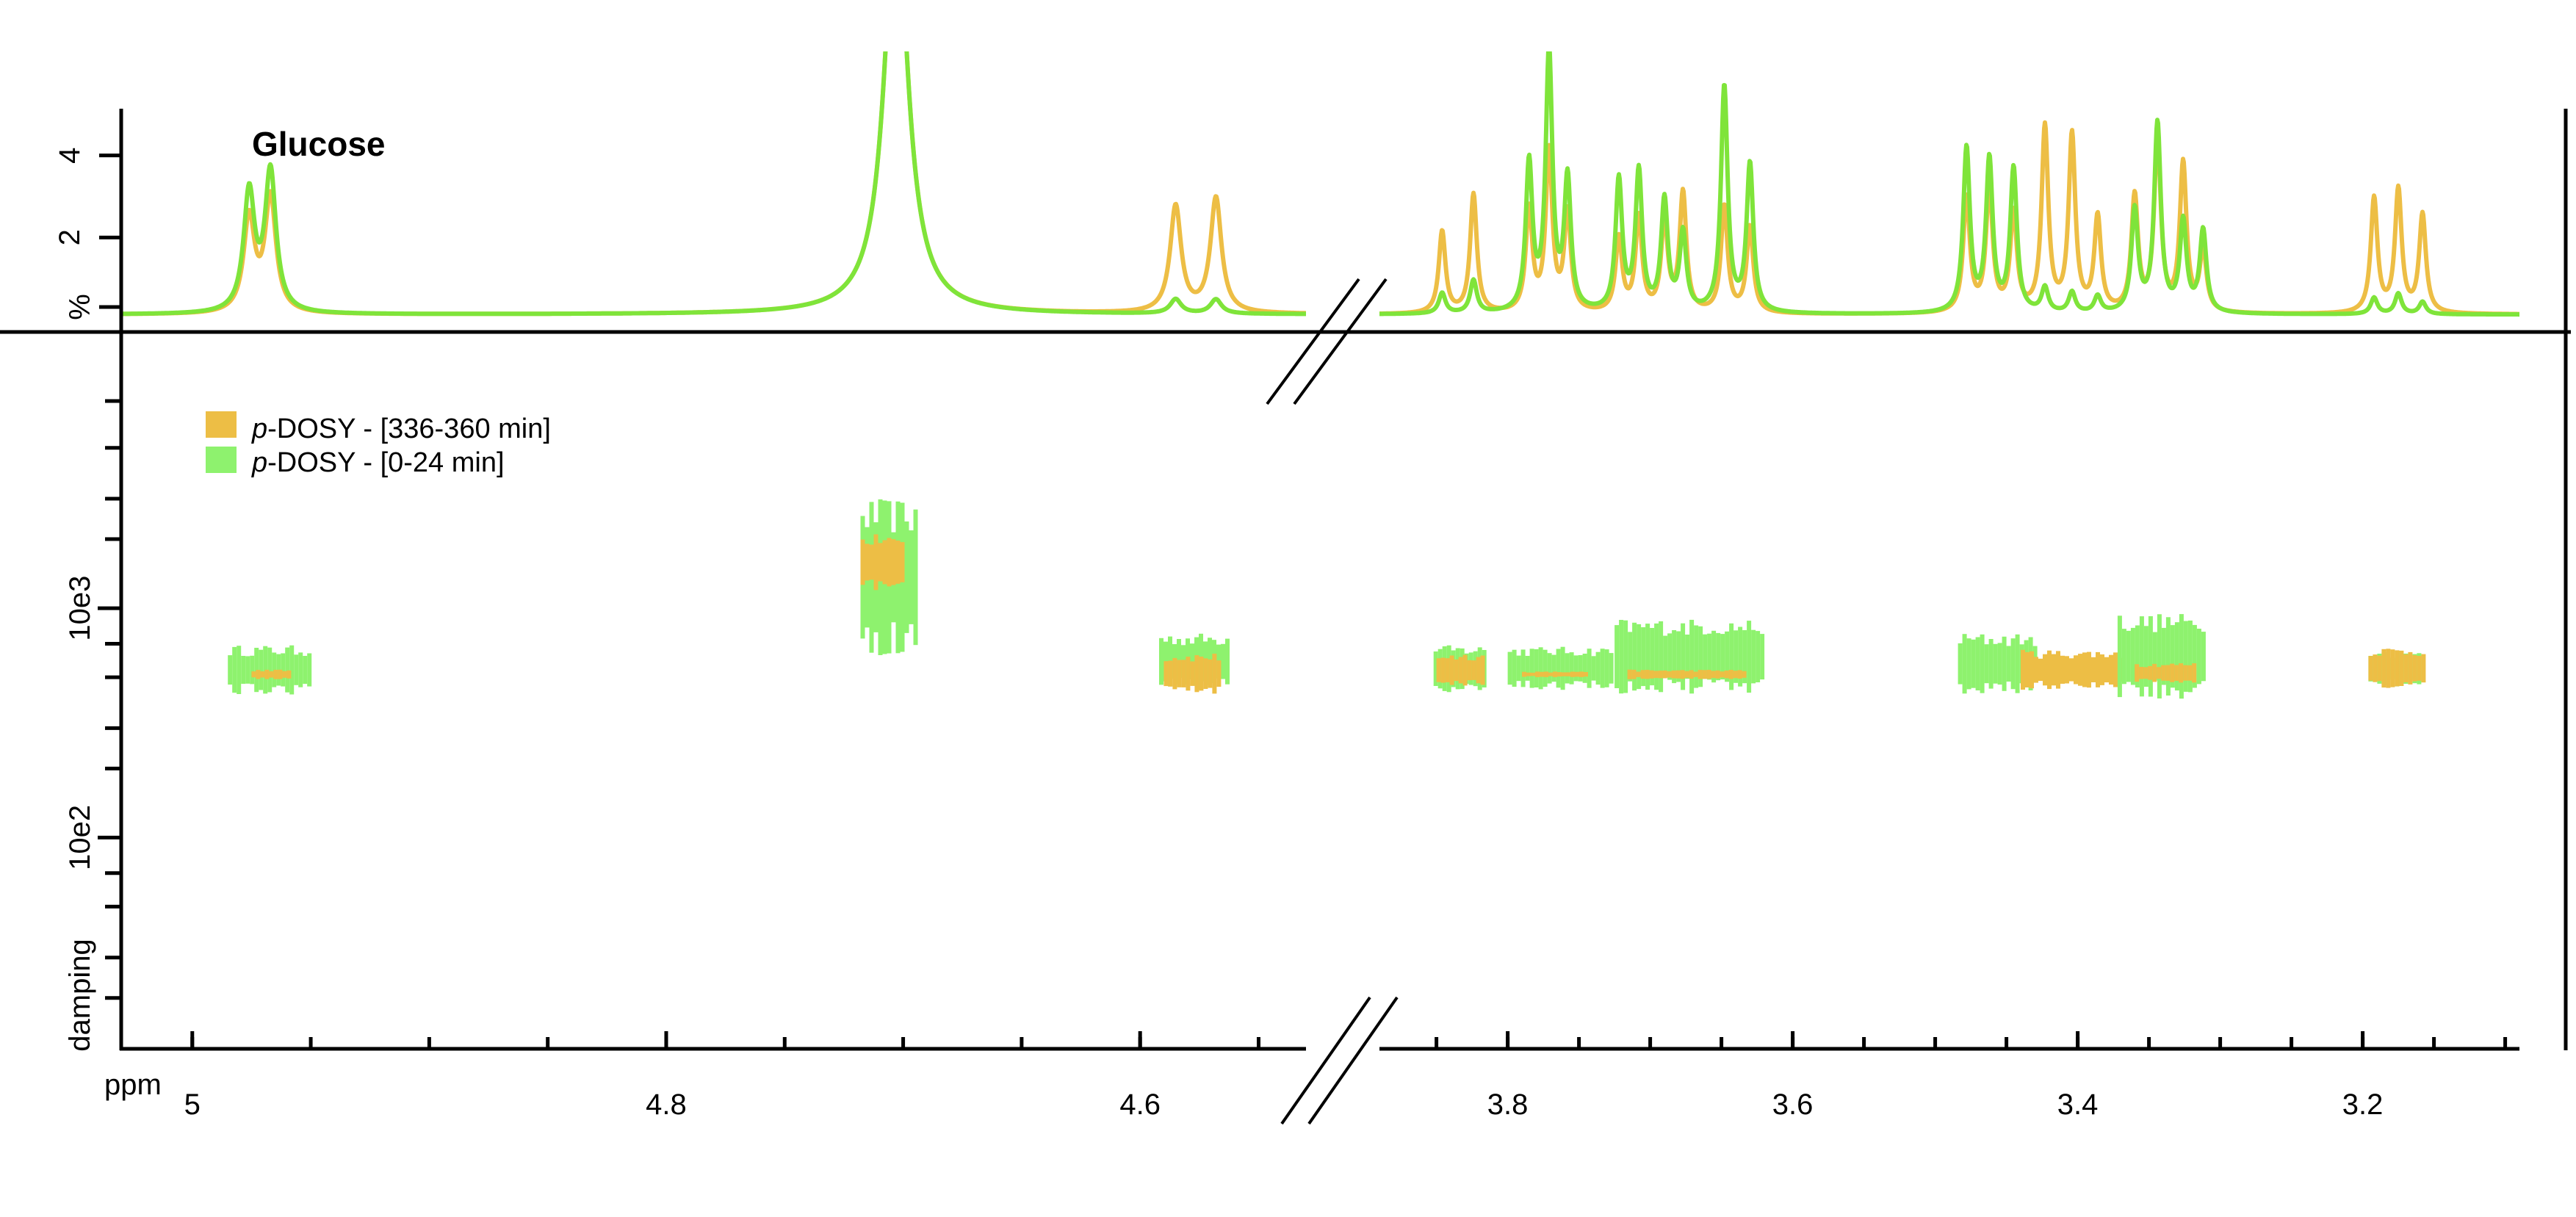 The image size is (2576, 1217). I want to click on x-tick-label: 3.8, so click(1508, 1104).